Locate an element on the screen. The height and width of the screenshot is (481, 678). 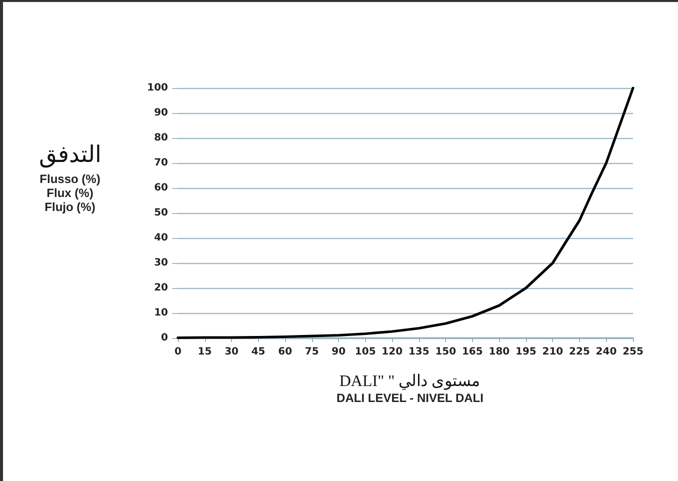
y-tick-label: 10 is located at coordinates (161, 313).